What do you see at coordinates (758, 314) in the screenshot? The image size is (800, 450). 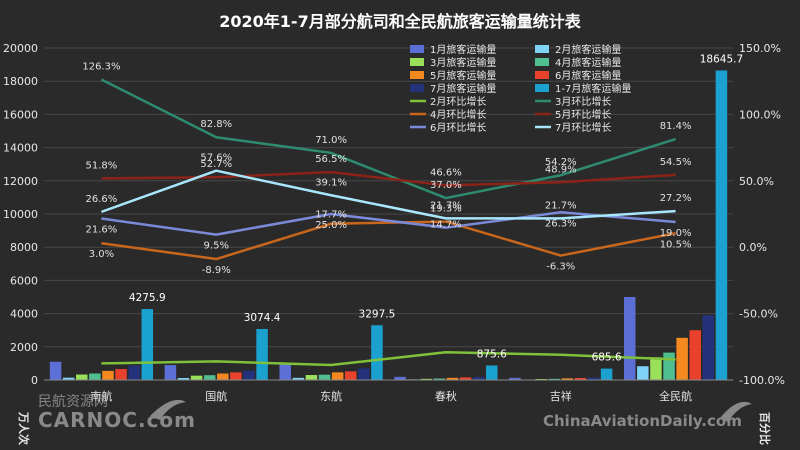 I see `right-tick-label: -50.0%` at bounding box center [758, 314].